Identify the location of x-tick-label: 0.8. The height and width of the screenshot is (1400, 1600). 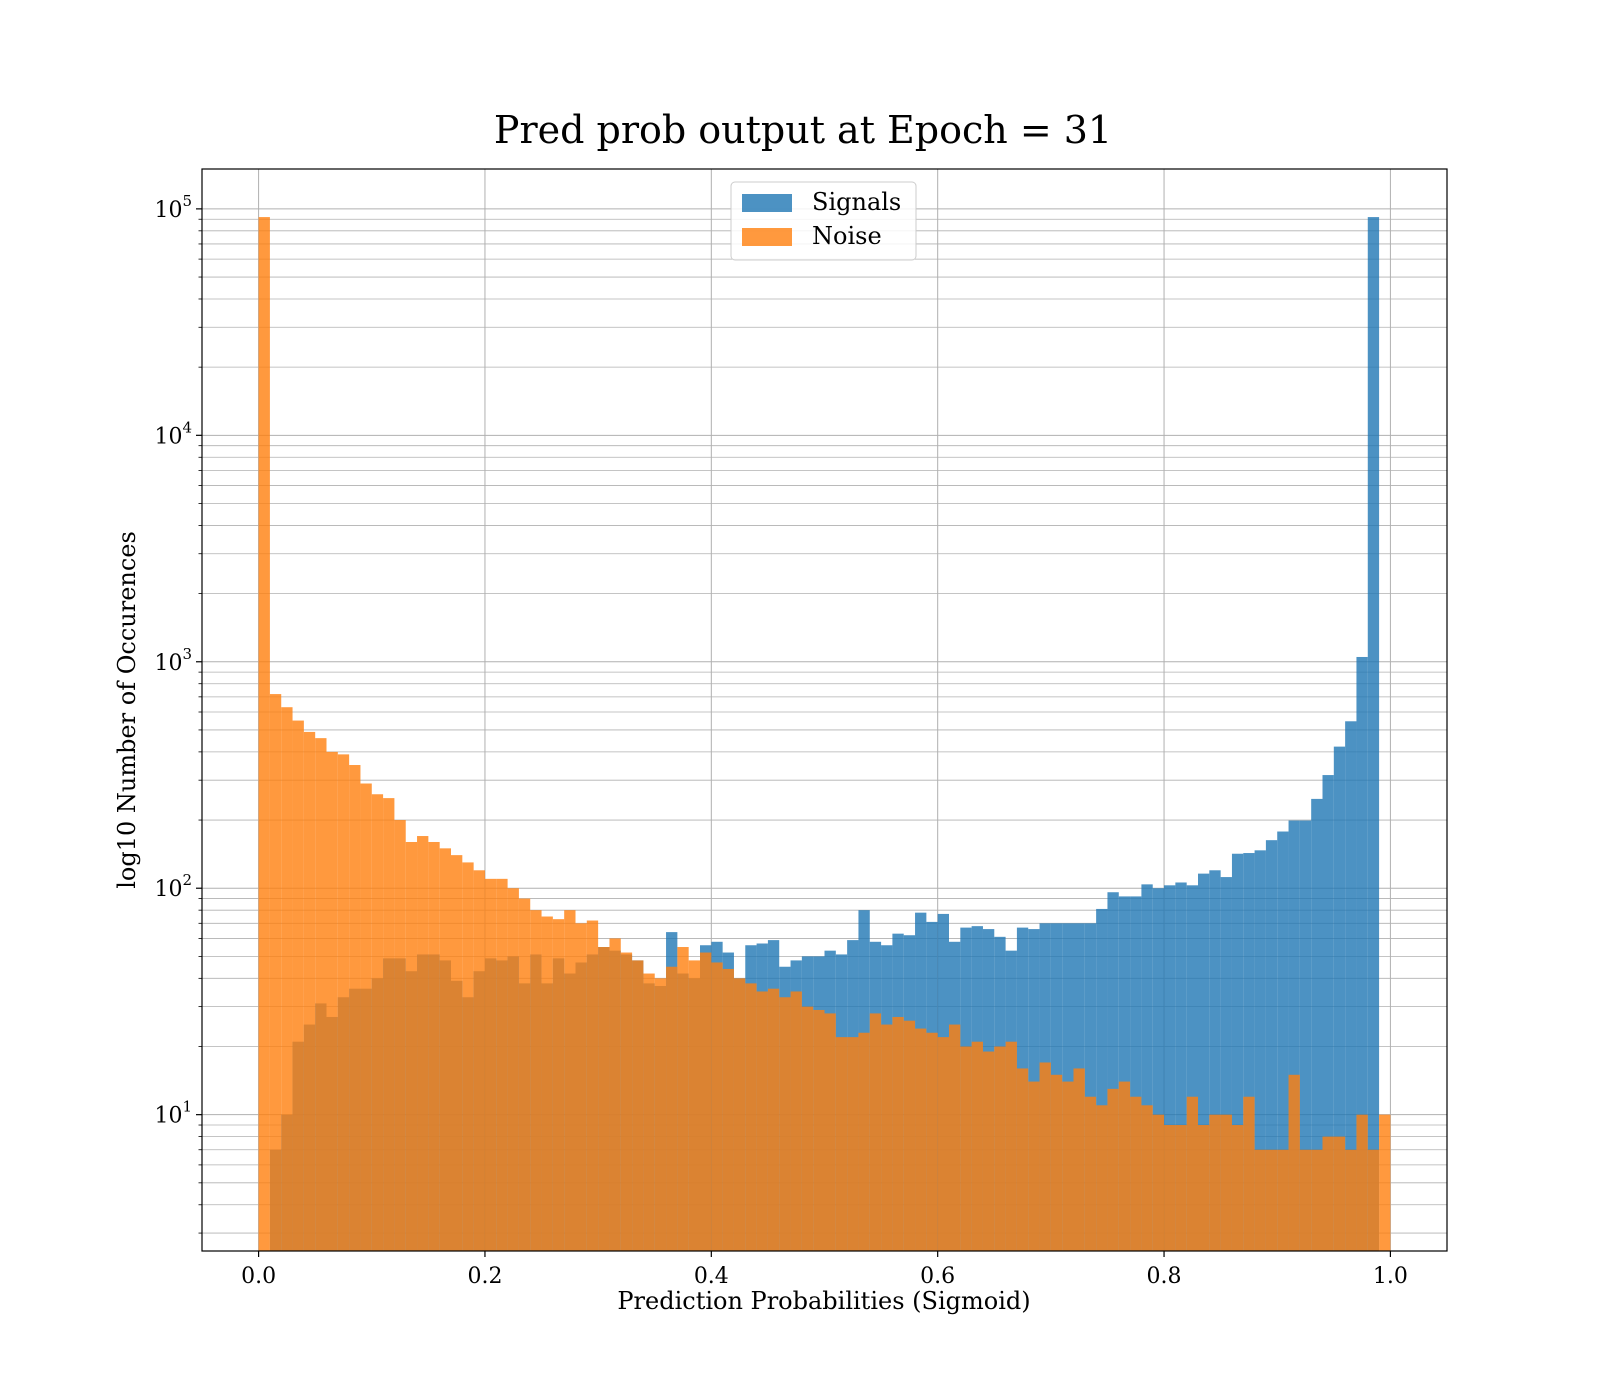
(1164, 1276).